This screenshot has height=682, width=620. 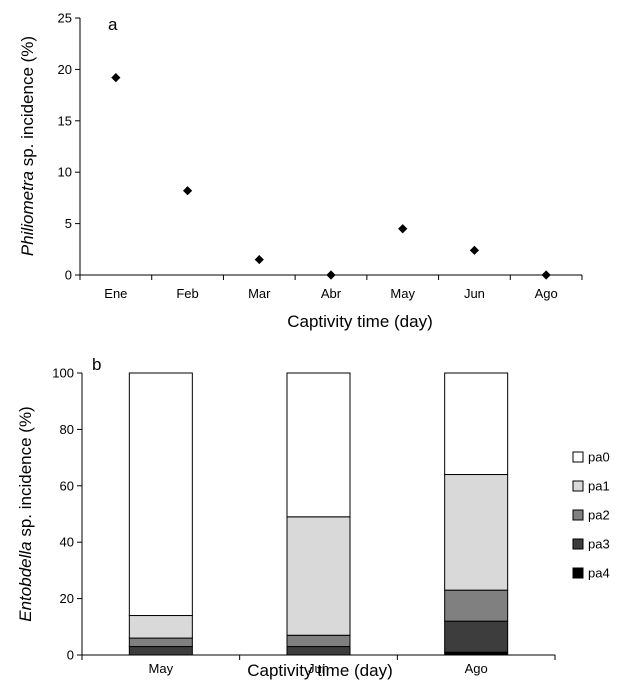 What do you see at coordinates (599, 486) in the screenshot?
I see `legend-label-pa1: pa1` at bounding box center [599, 486].